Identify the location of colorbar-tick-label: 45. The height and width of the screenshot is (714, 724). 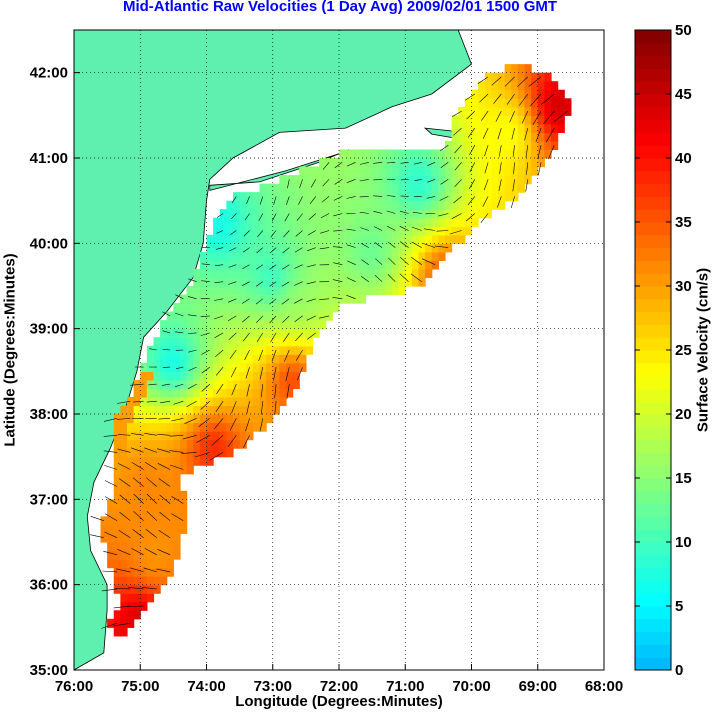
(683, 94).